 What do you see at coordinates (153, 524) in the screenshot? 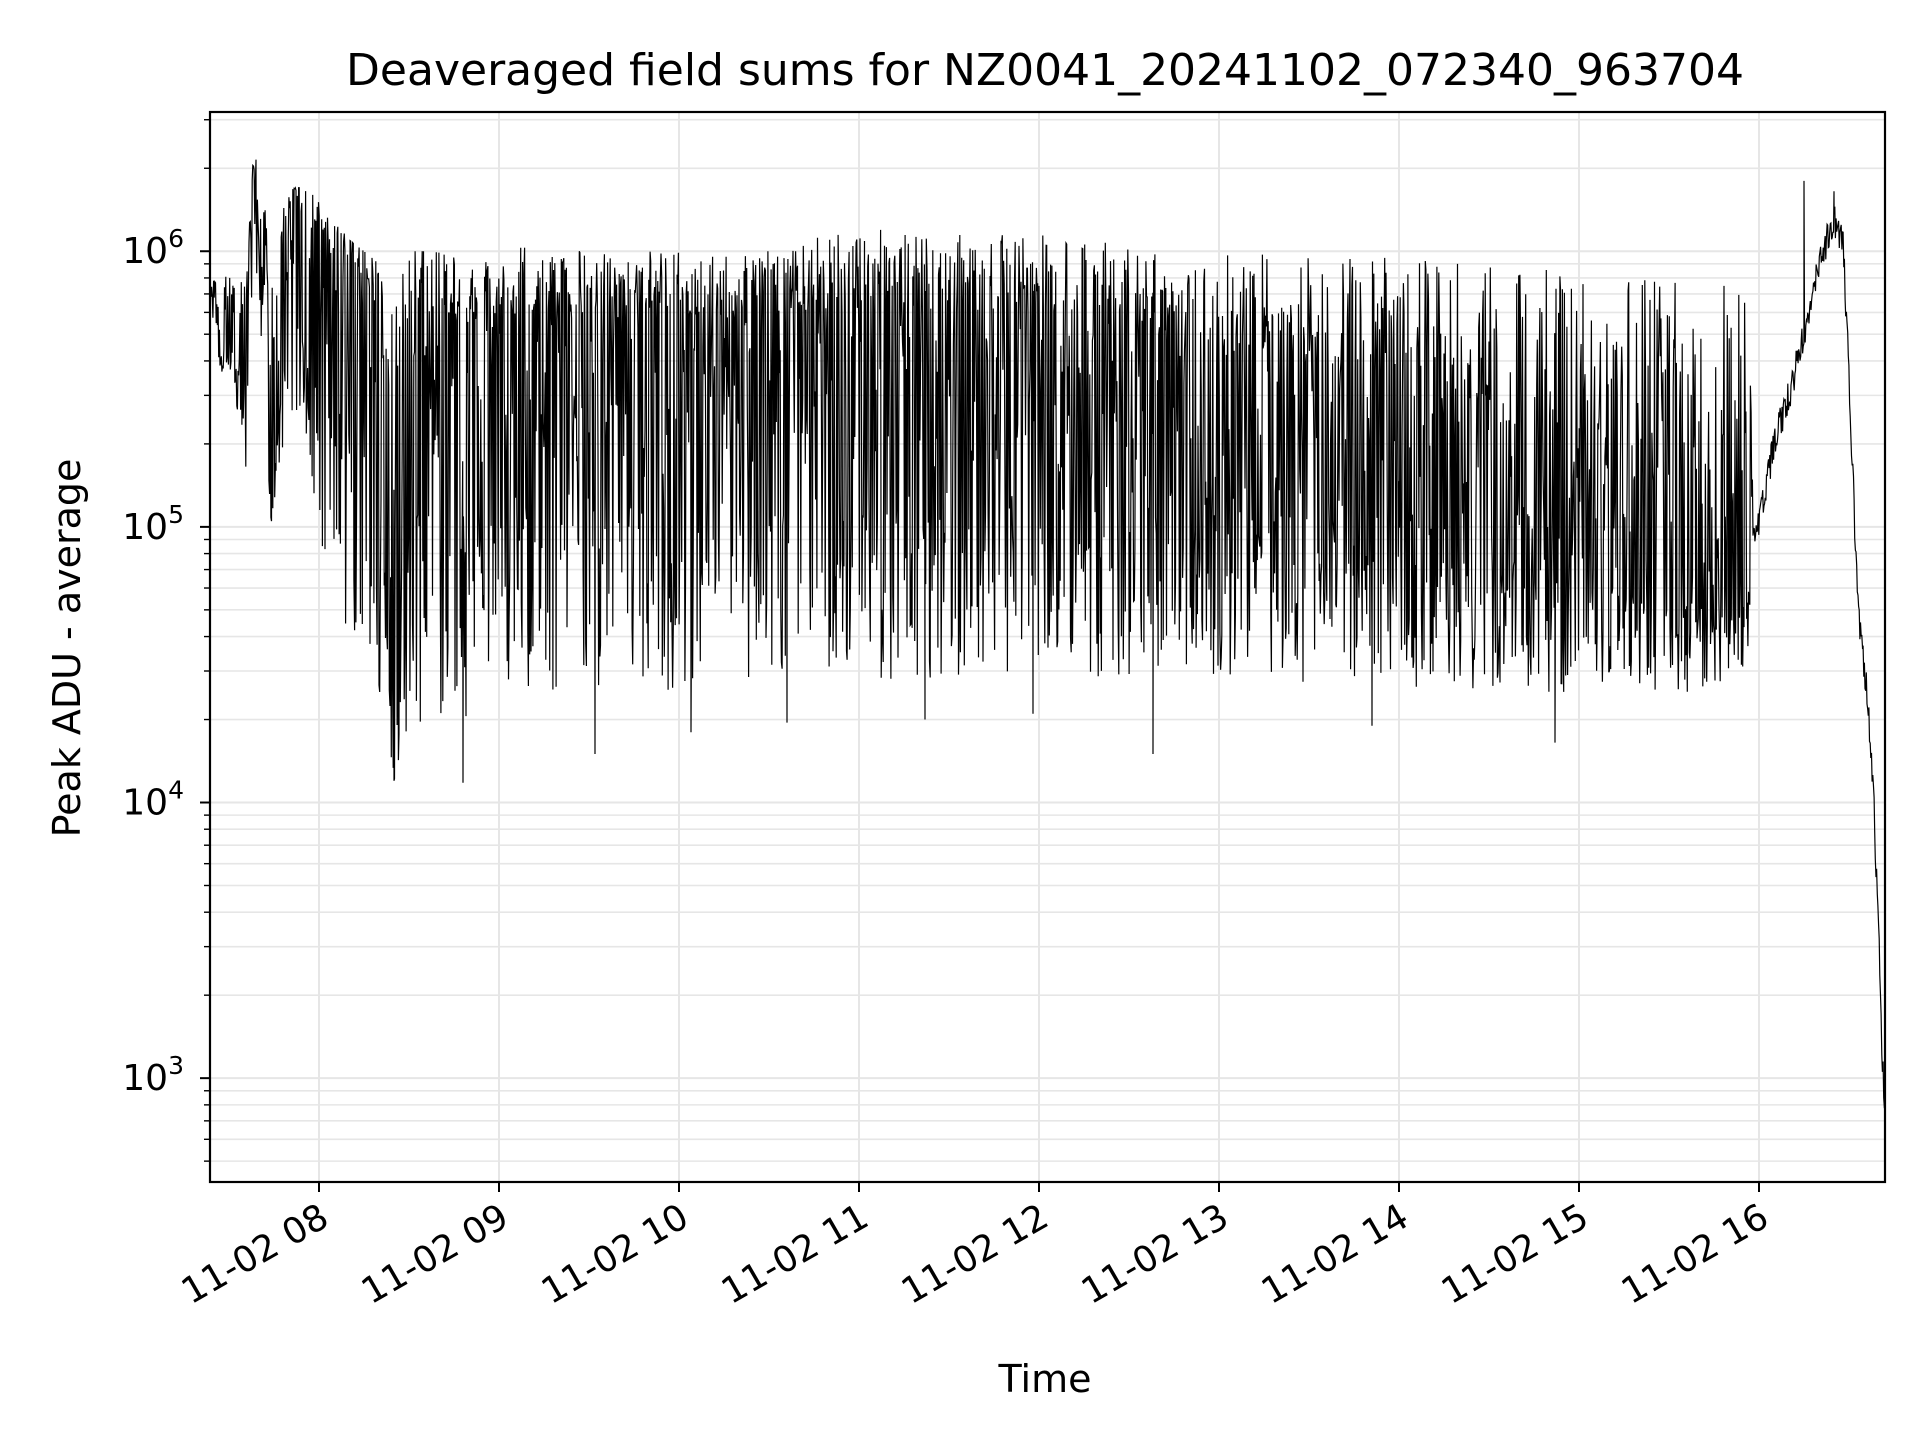
I see `y-tick-label: 10⁵` at bounding box center [153, 524].